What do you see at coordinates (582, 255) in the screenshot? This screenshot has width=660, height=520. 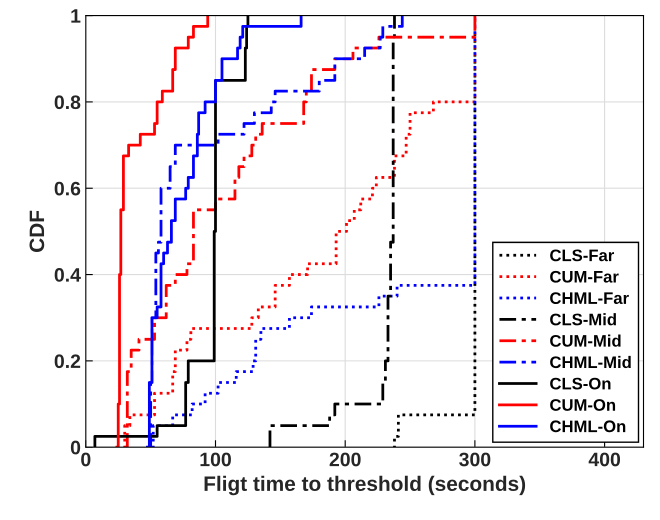 I see `legend-label: CLS-Far` at bounding box center [582, 255].